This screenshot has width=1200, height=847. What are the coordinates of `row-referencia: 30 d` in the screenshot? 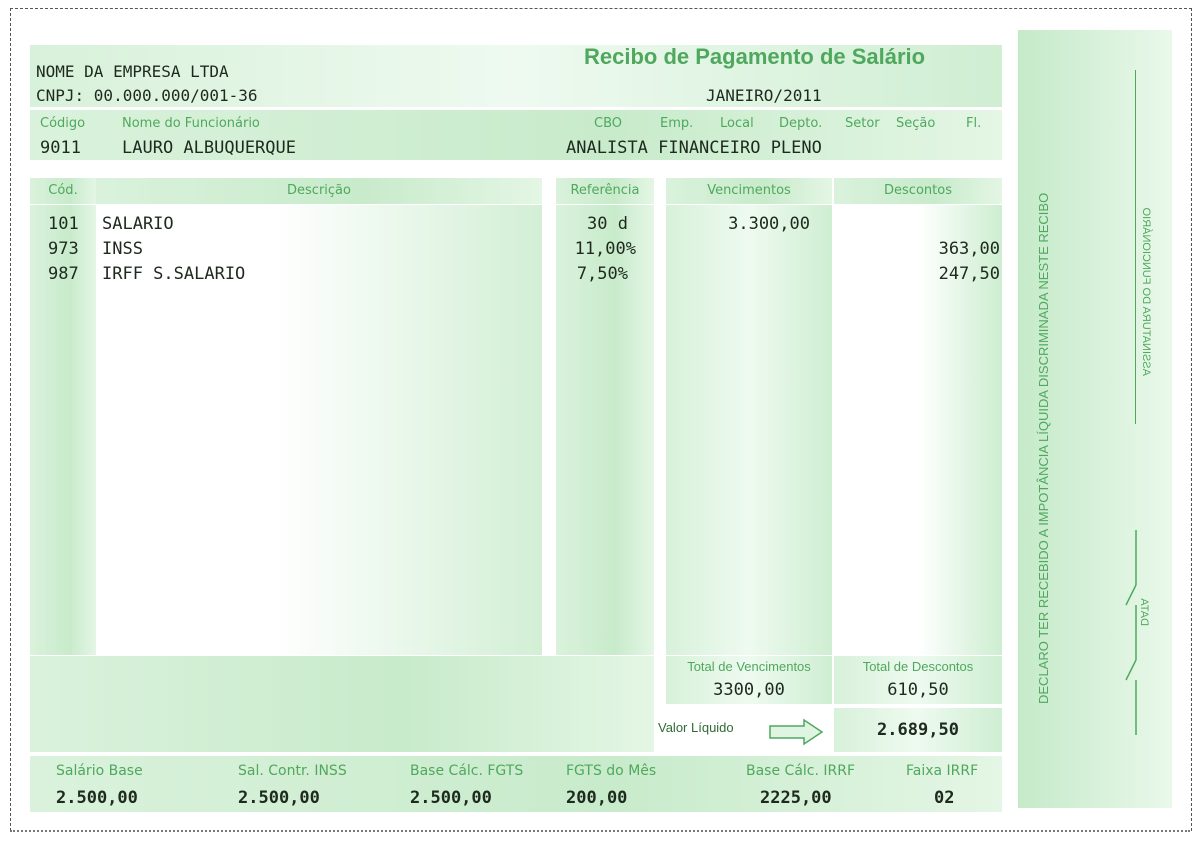 It's located at (607, 224).